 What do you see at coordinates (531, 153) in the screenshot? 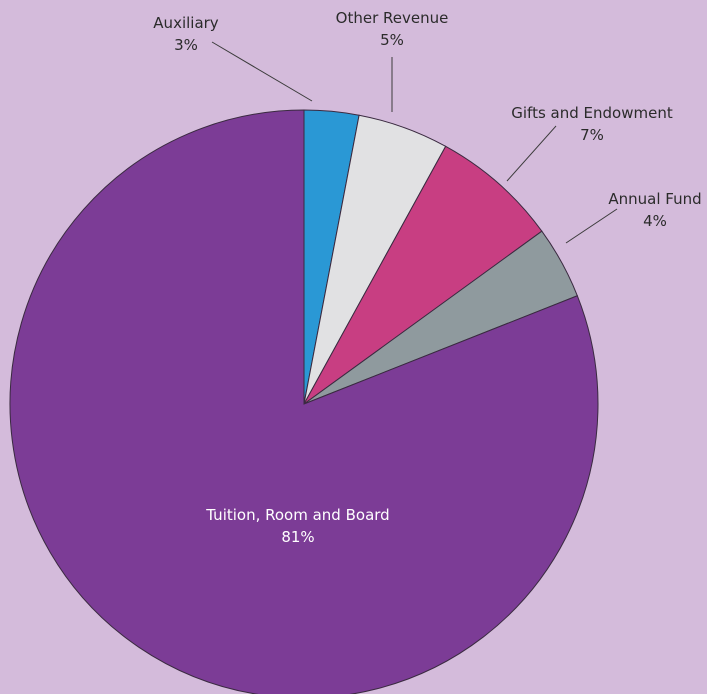
I see `leader-line-gifts-and-endowment` at bounding box center [531, 153].